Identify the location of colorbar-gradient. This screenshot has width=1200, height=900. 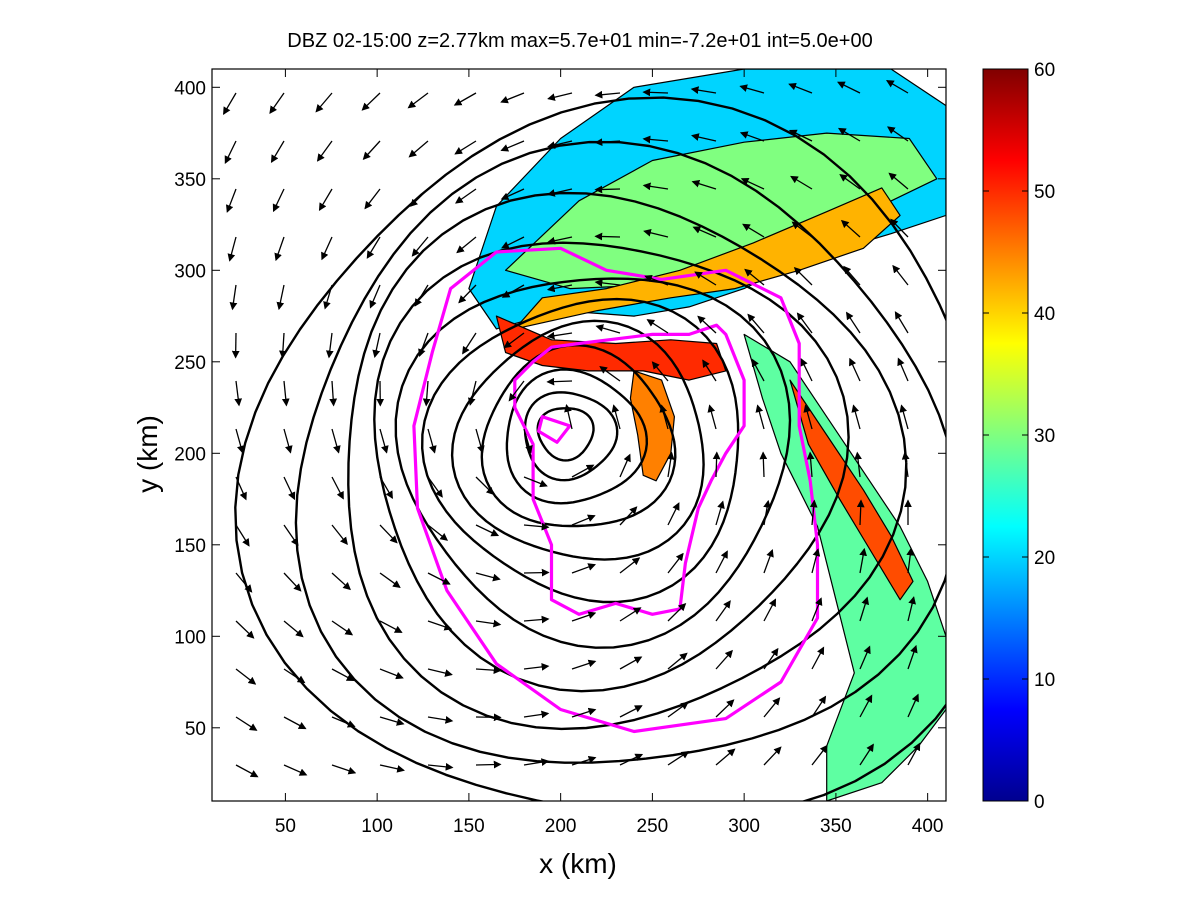
(1005, 435).